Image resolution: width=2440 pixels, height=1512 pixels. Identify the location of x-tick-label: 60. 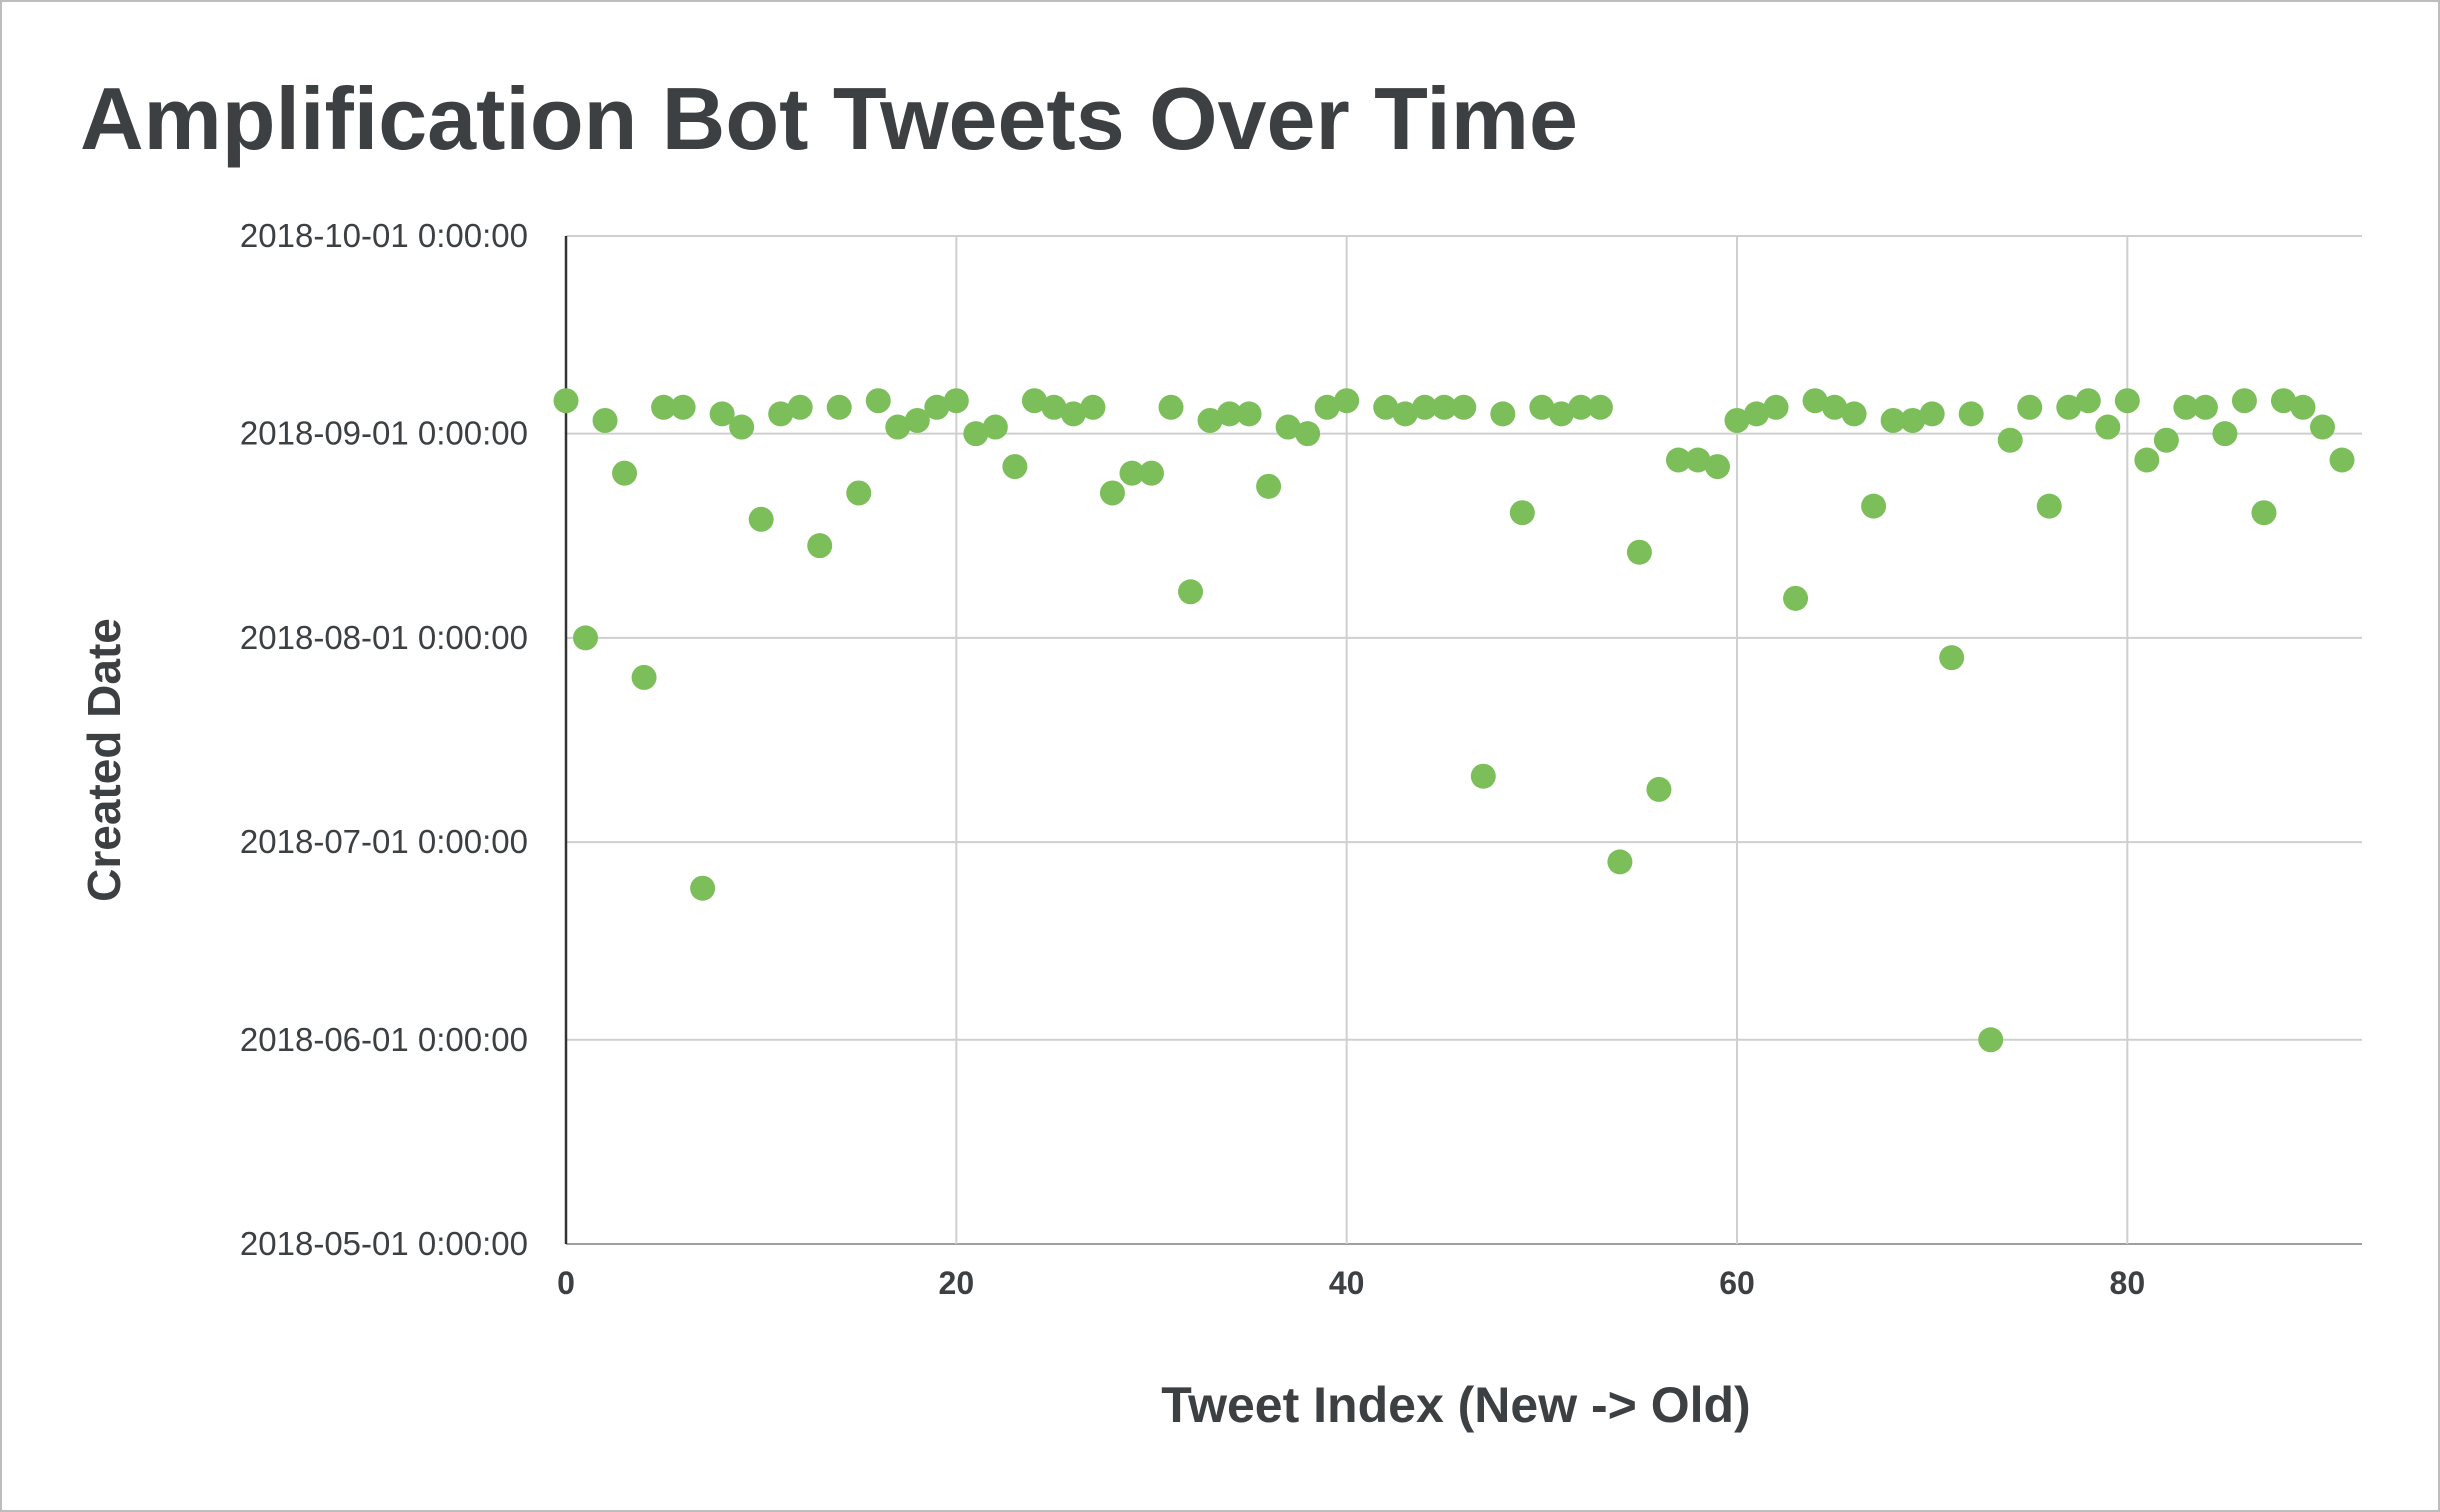
(1737, 1283).